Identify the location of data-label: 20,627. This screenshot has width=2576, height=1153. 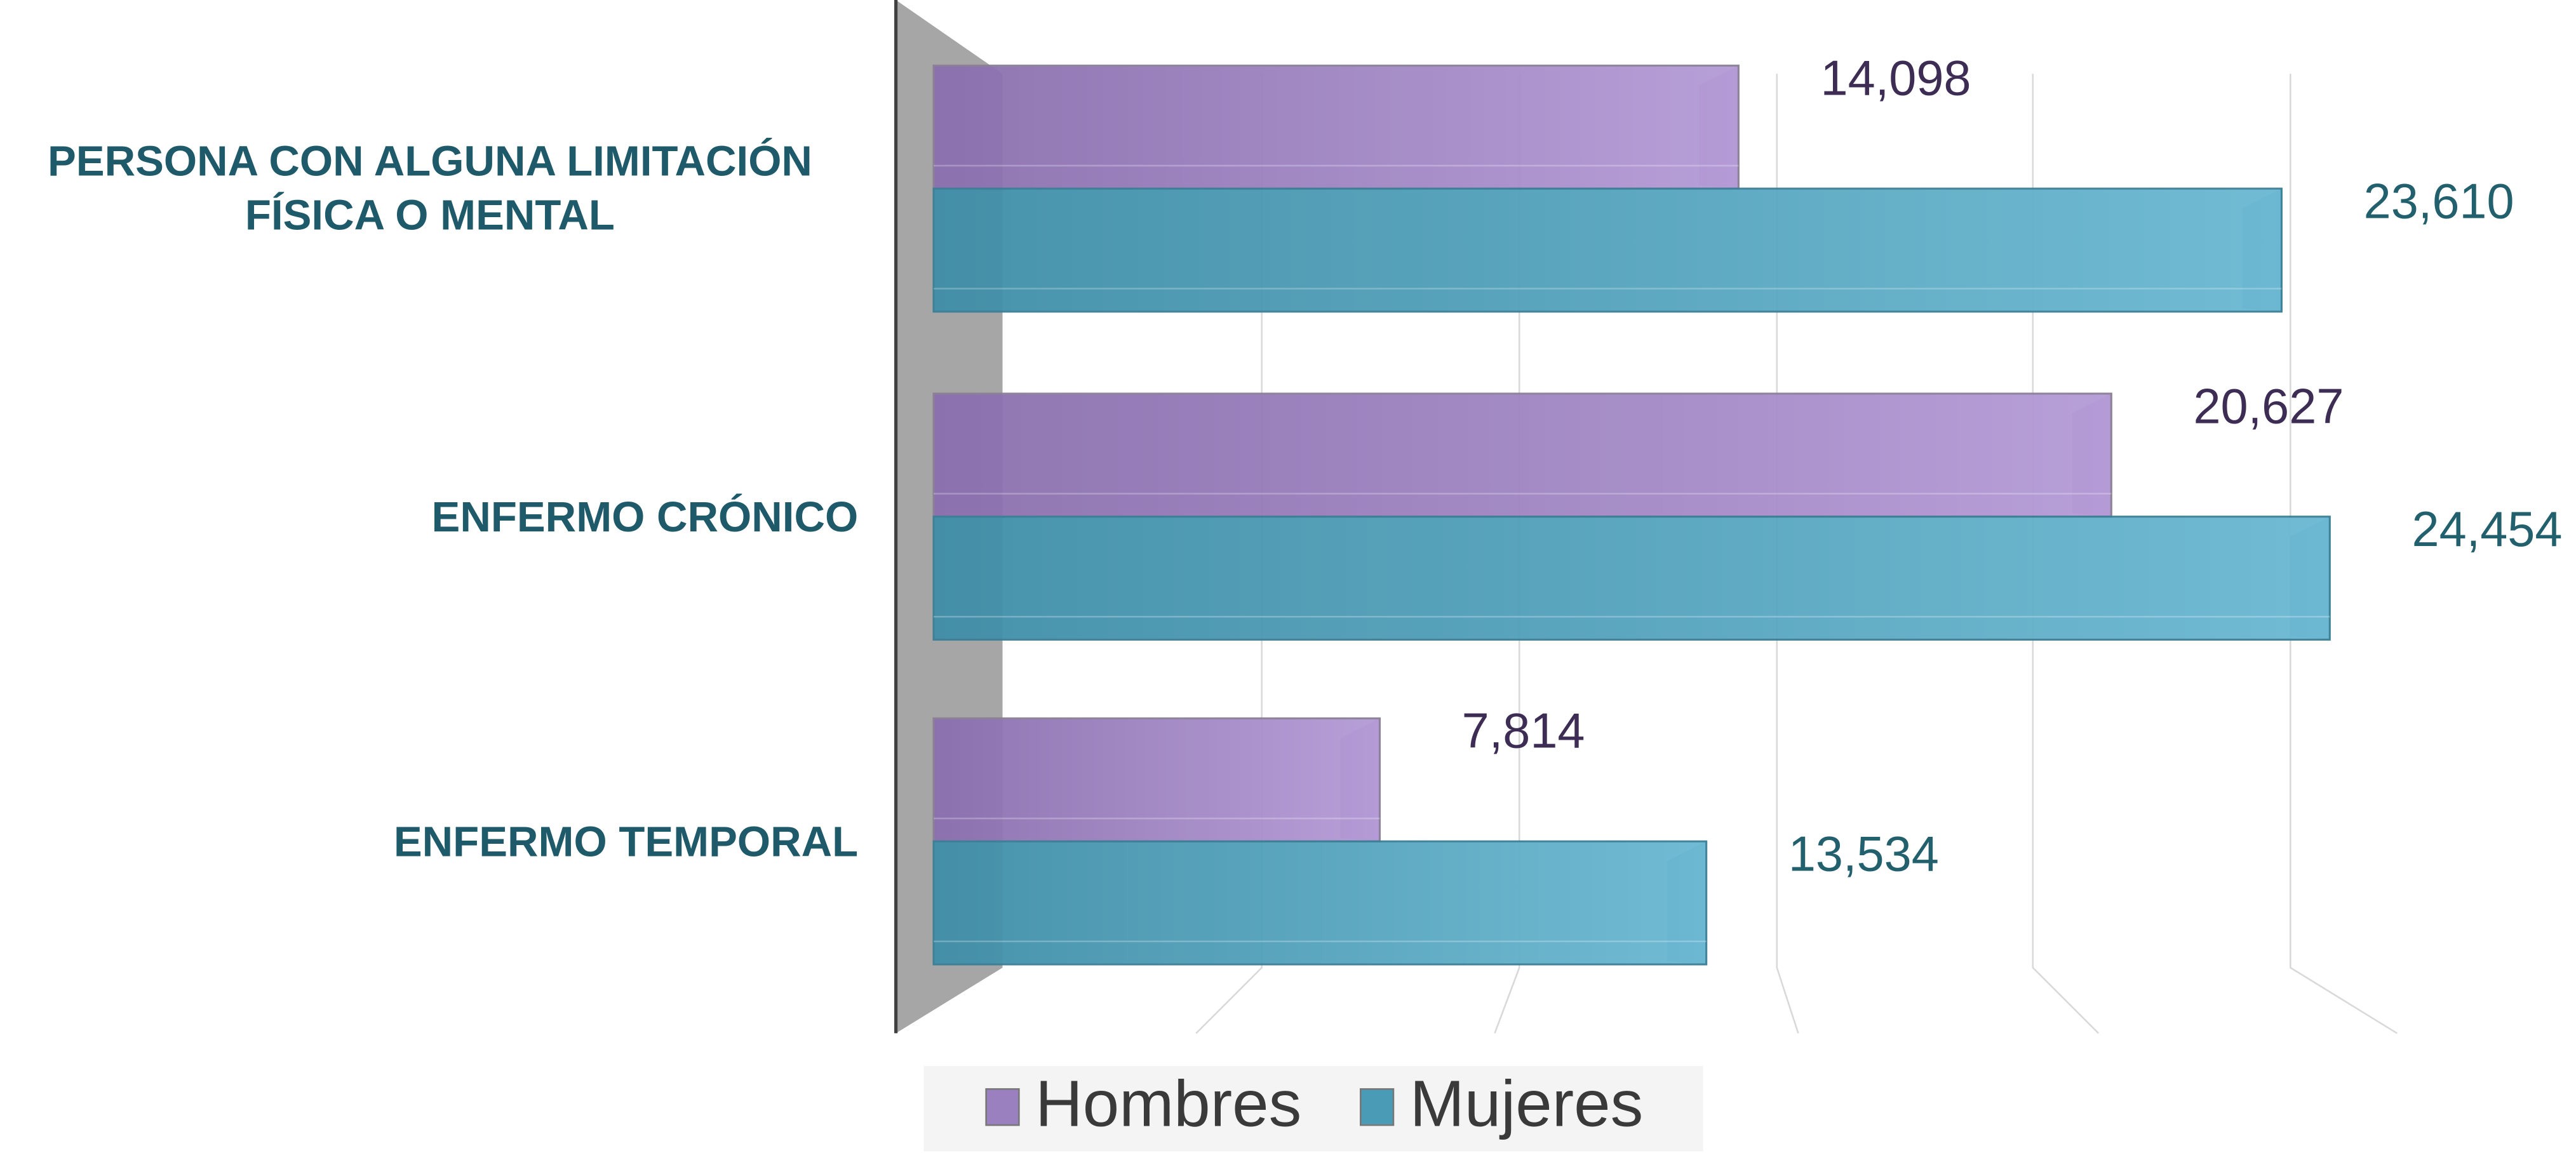
(2268, 406).